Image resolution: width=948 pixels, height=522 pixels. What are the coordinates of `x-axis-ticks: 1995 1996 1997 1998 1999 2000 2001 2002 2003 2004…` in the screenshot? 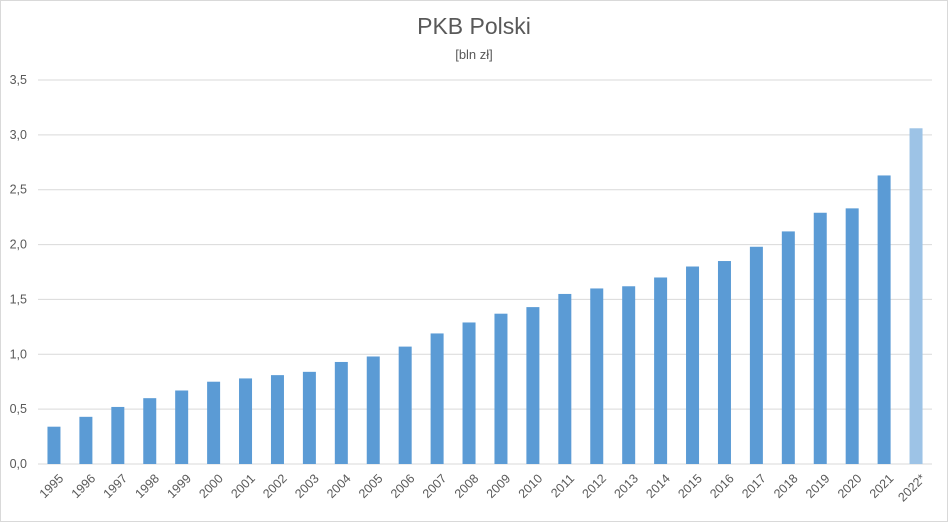 It's located at (483, 487).